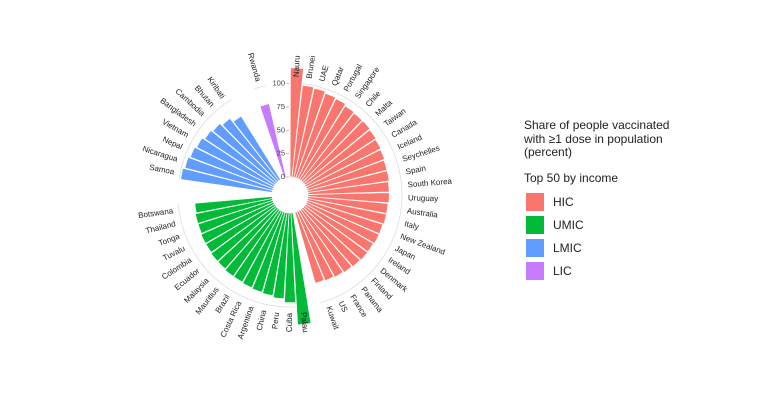 Image resolution: width=770 pixels, height=404 pixels. I want to click on legend-label: LMIC, so click(567, 248).